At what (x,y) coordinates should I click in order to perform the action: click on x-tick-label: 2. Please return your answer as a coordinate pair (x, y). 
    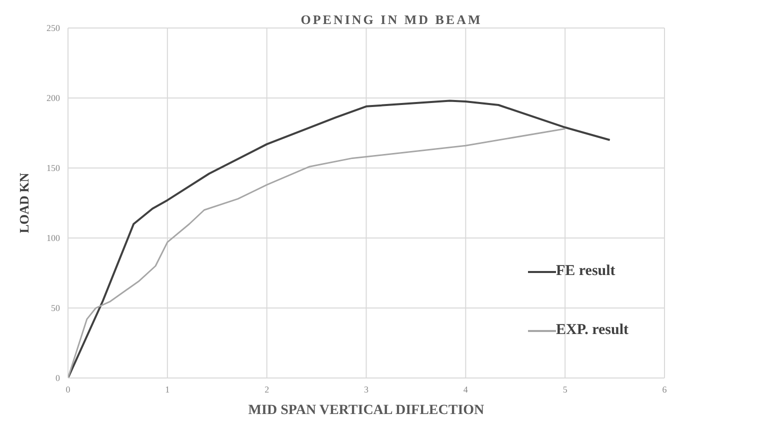
    Looking at the image, I should click on (267, 389).